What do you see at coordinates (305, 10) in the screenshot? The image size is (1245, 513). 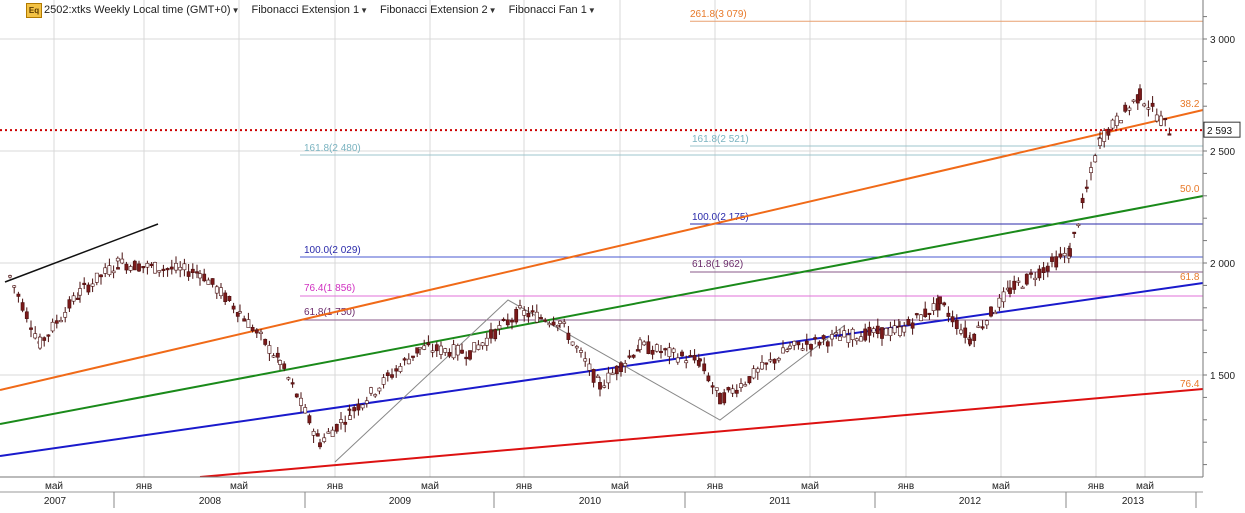 I see `fib-extension-1-label: Fibonacci Extension 1` at bounding box center [305, 10].